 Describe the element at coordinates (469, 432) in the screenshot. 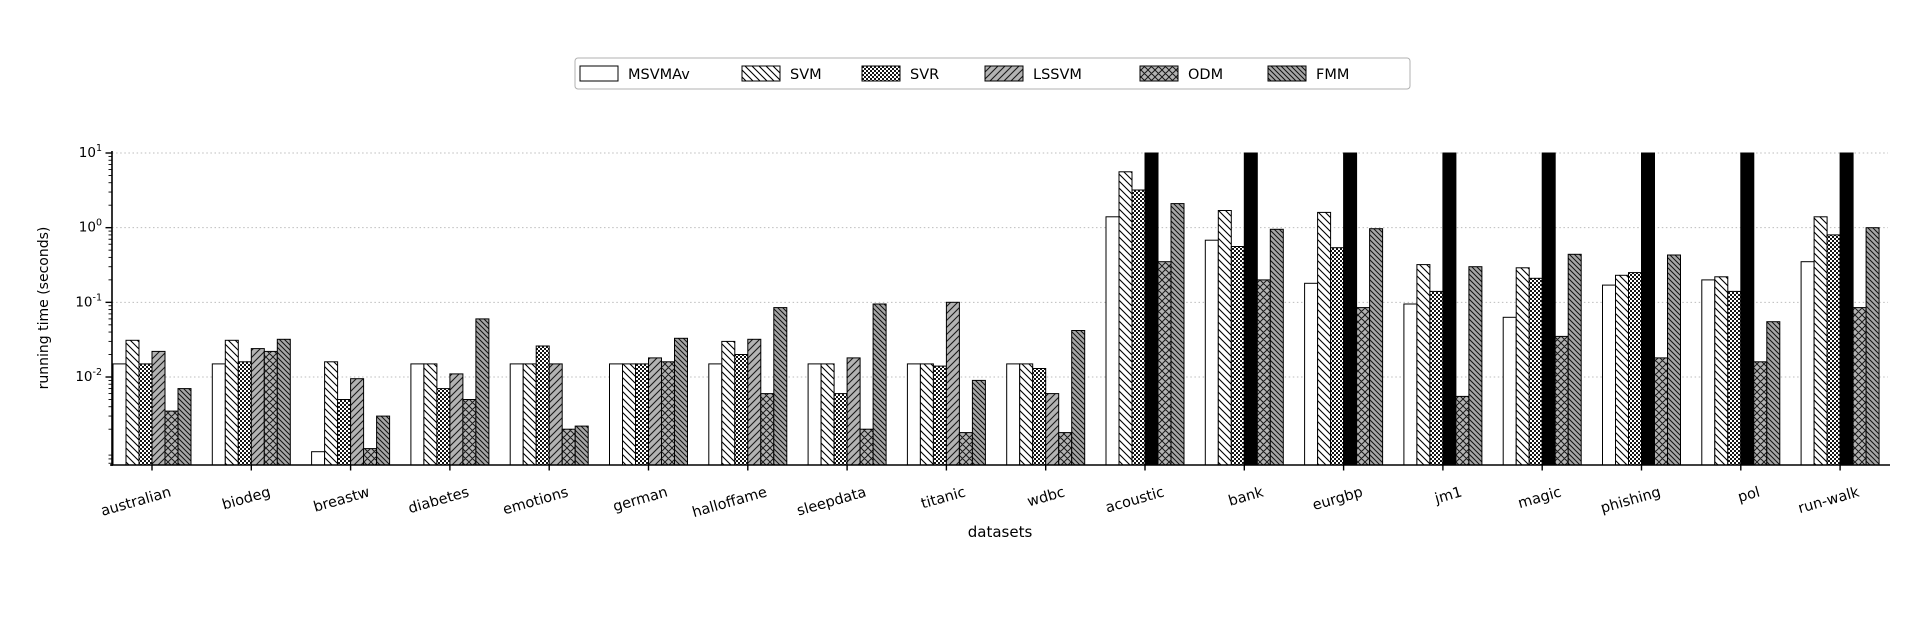

I see `bar-odm-diabetes` at that location.